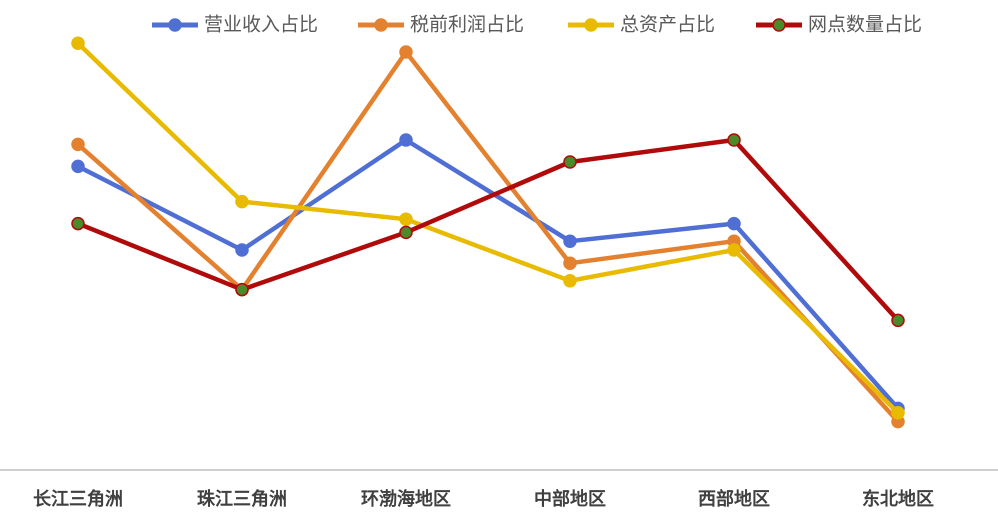 This screenshot has height=515, width=998. Describe the element at coordinates (261, 25) in the screenshot. I see `legend-label: 营业收入占比` at that location.